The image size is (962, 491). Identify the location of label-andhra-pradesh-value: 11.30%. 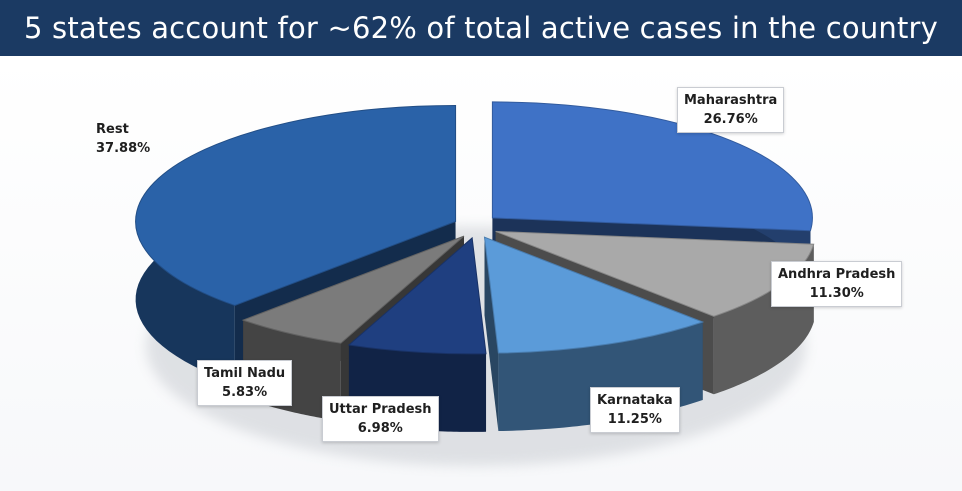
(836, 293).